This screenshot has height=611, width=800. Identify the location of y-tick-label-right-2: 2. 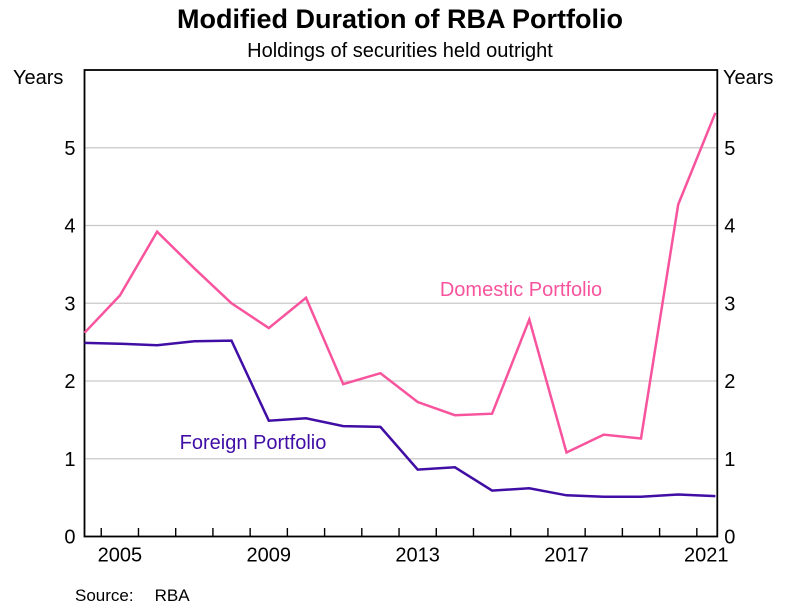
(729, 382).